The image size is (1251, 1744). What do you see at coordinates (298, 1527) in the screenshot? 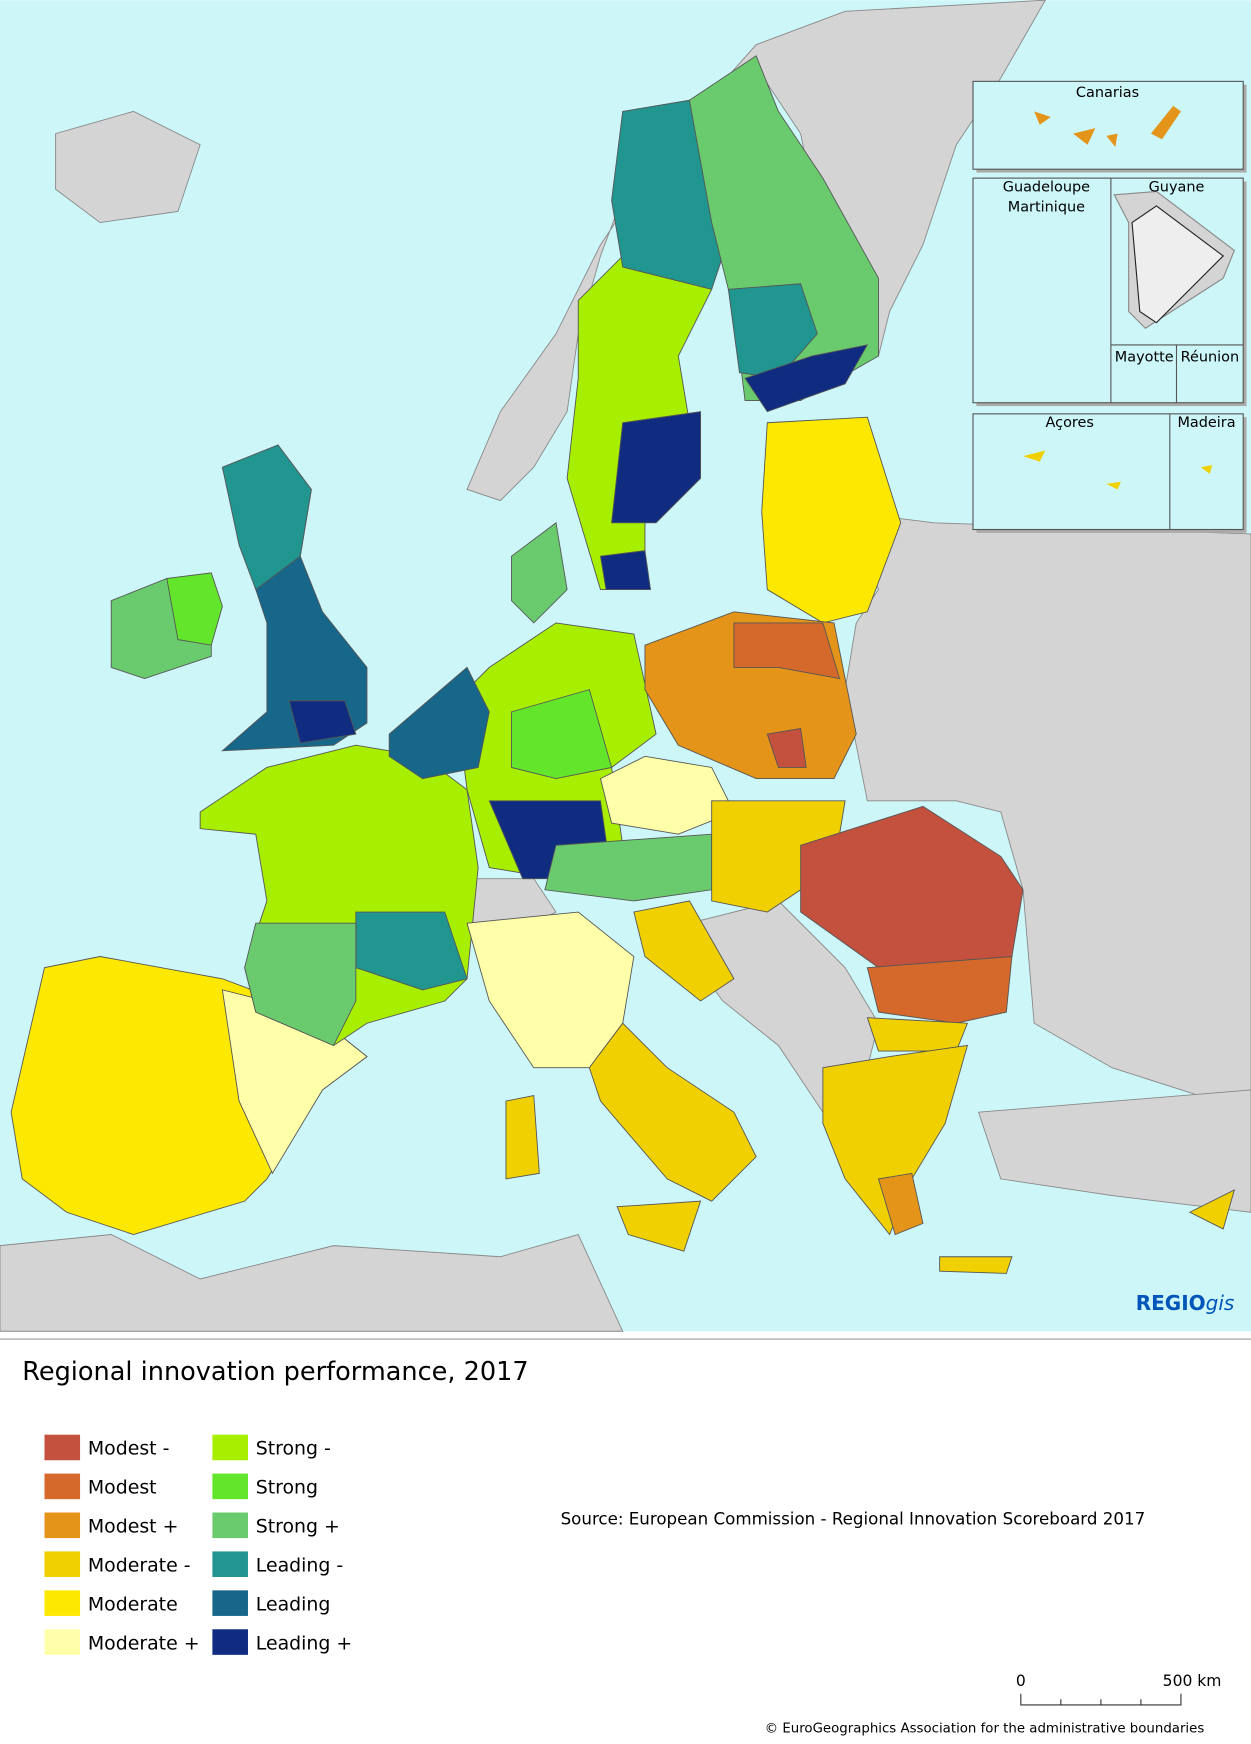
I see `legend-label: Strong +` at bounding box center [298, 1527].